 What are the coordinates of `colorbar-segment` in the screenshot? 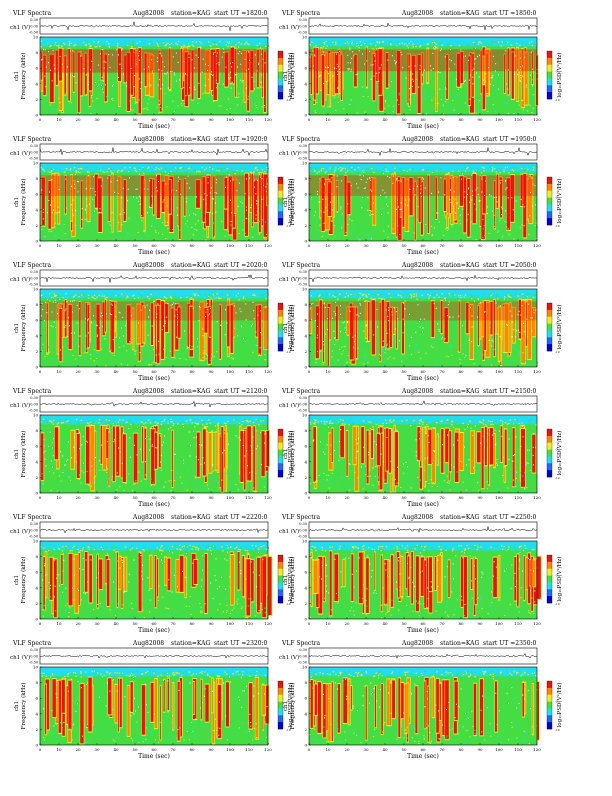 It's located at (280, 194).